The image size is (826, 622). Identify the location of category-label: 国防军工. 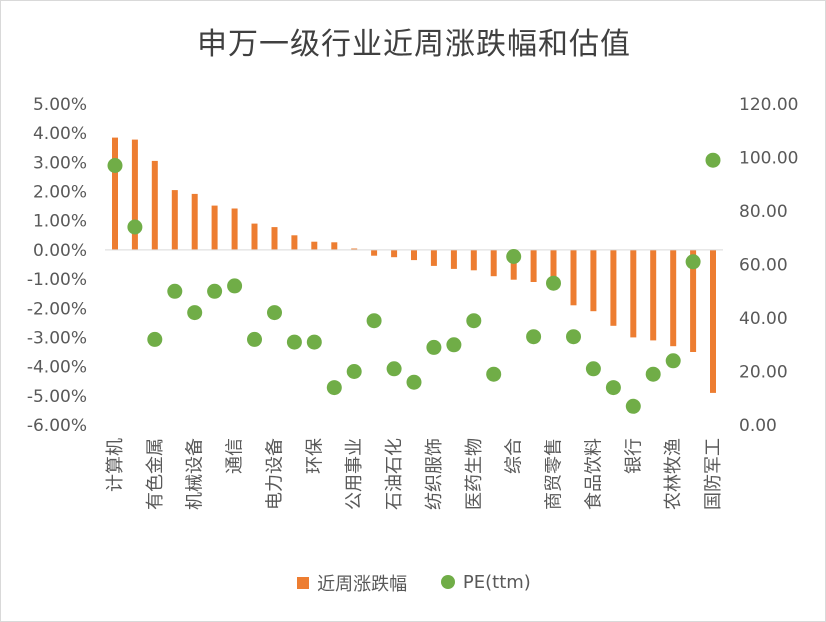
(713, 474).